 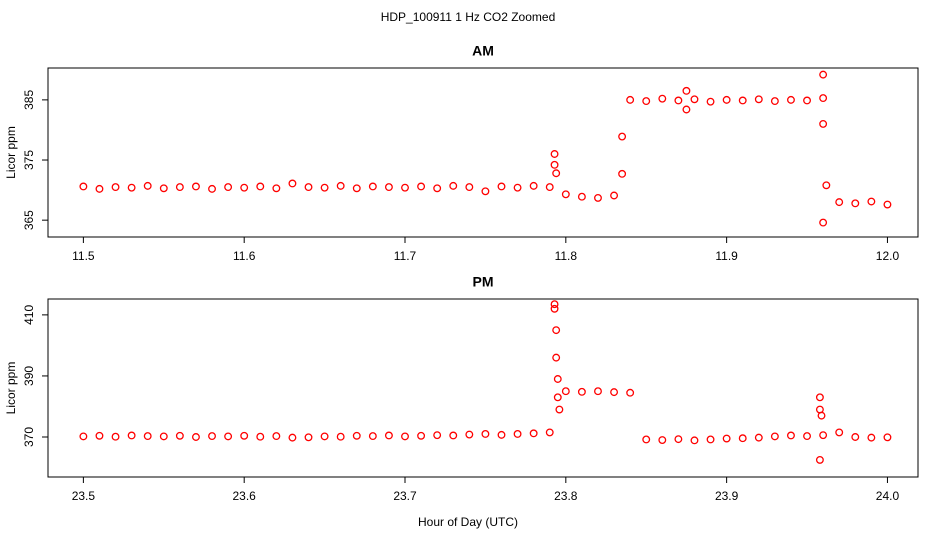 I want to click on y-tick-label: 385, so click(x=29, y=100).